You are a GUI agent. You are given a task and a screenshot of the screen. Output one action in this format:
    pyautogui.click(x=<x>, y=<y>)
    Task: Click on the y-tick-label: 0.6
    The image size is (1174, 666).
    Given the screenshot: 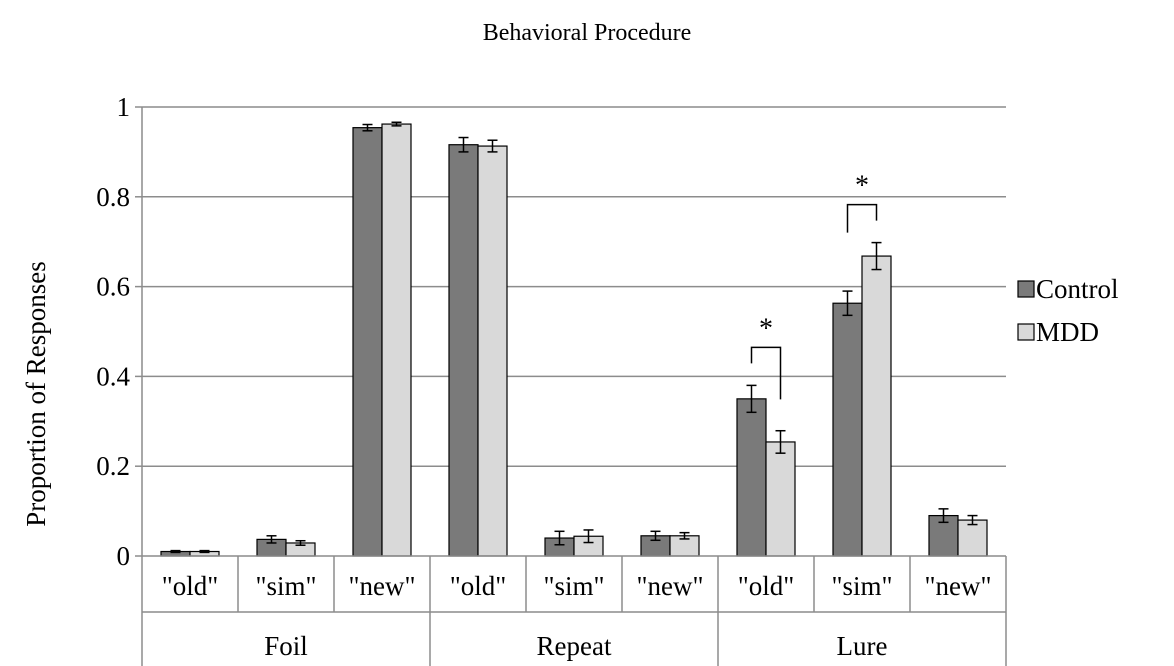 What is the action you would take?
    pyautogui.click(x=113, y=287)
    